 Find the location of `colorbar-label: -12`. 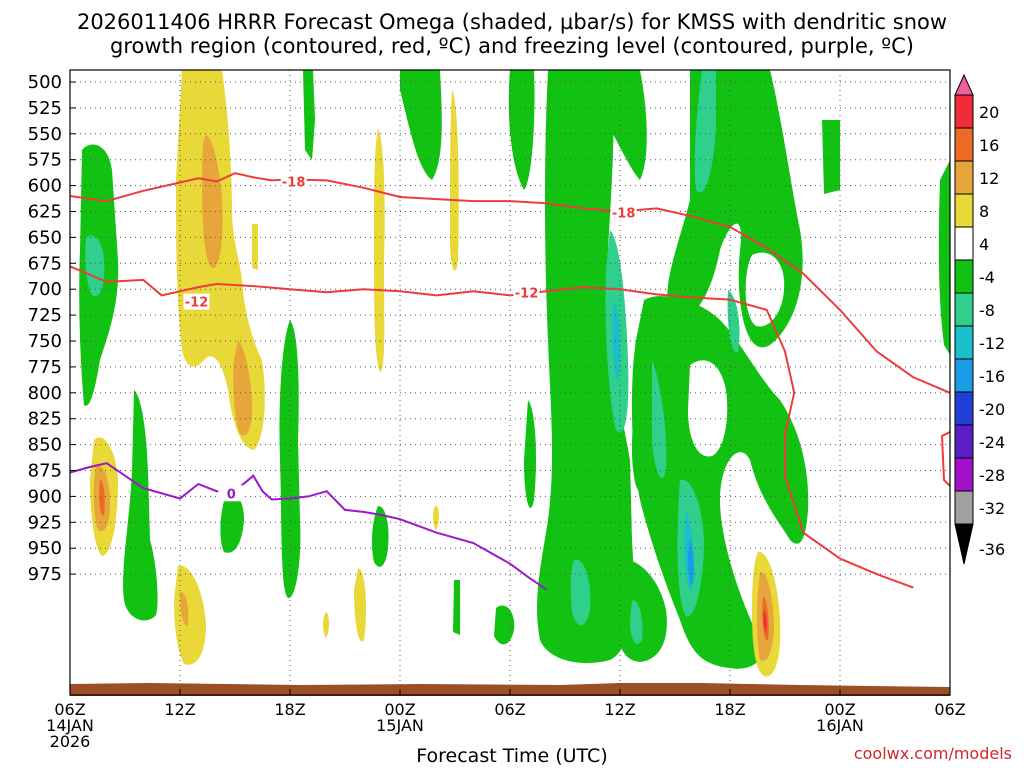

colorbar-label: -12 is located at coordinates (992, 343).